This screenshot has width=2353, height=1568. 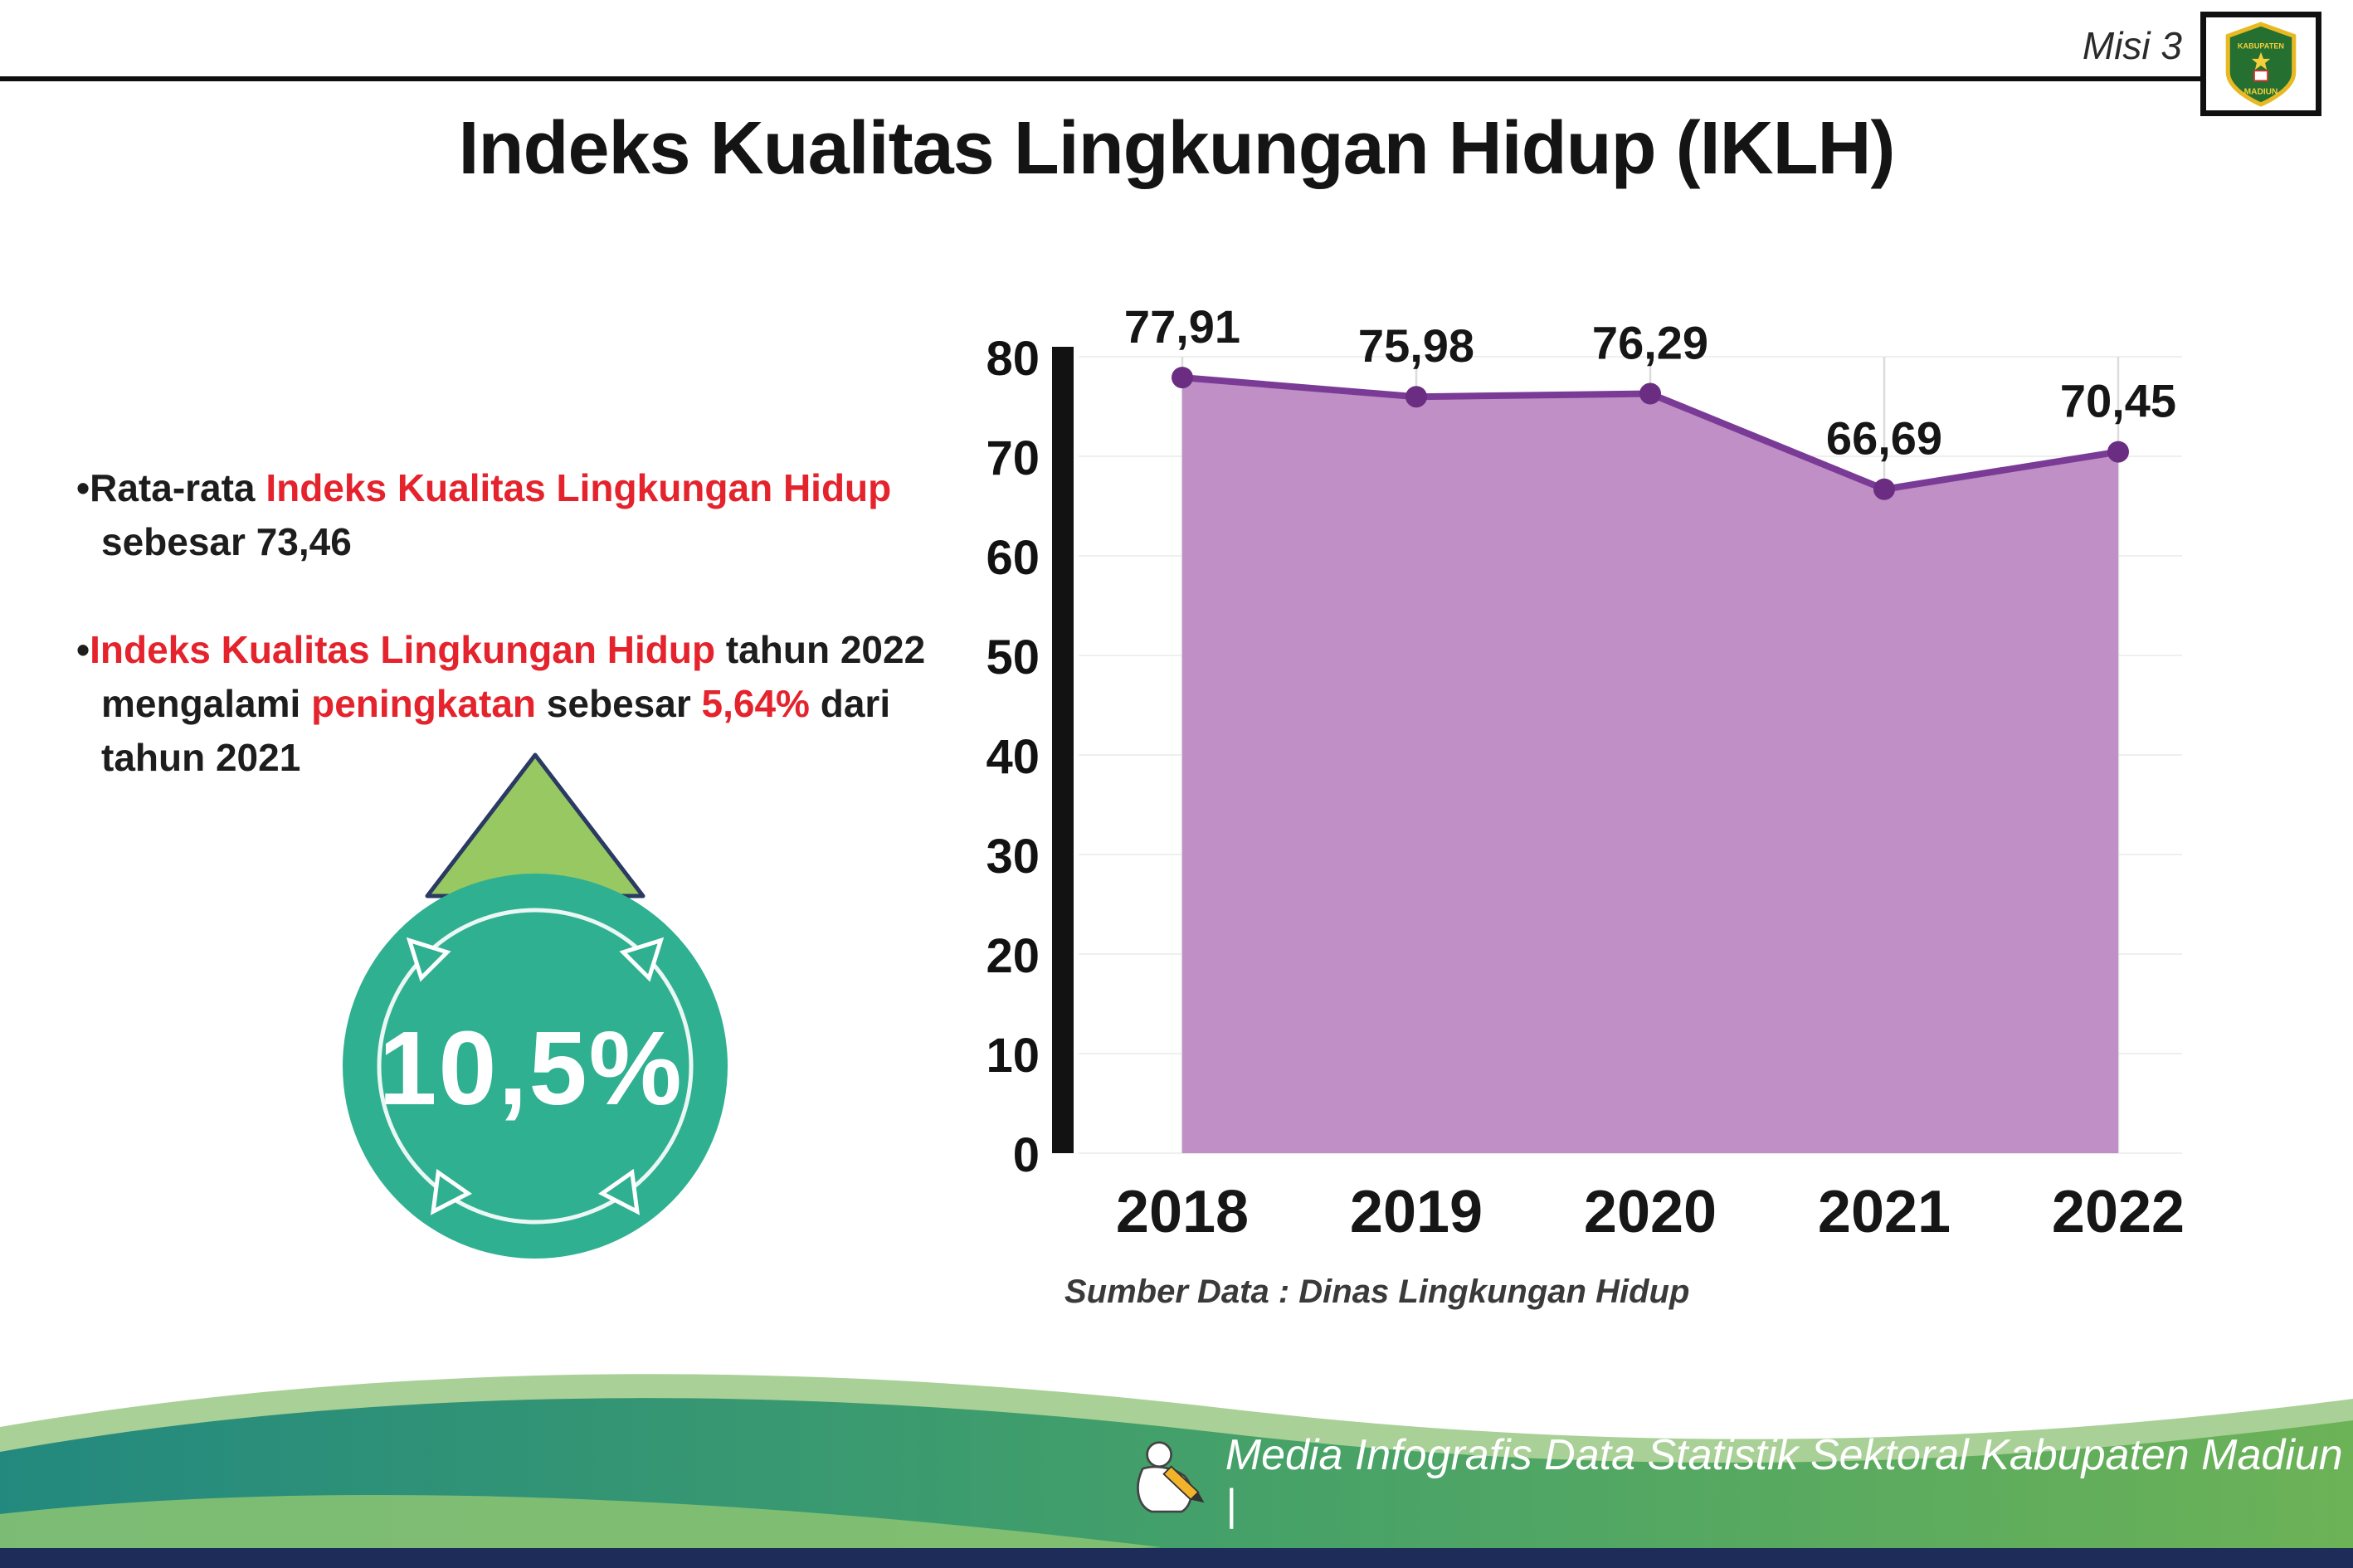 I want to click on x-tick-label: 2021, so click(x=1884, y=1212).